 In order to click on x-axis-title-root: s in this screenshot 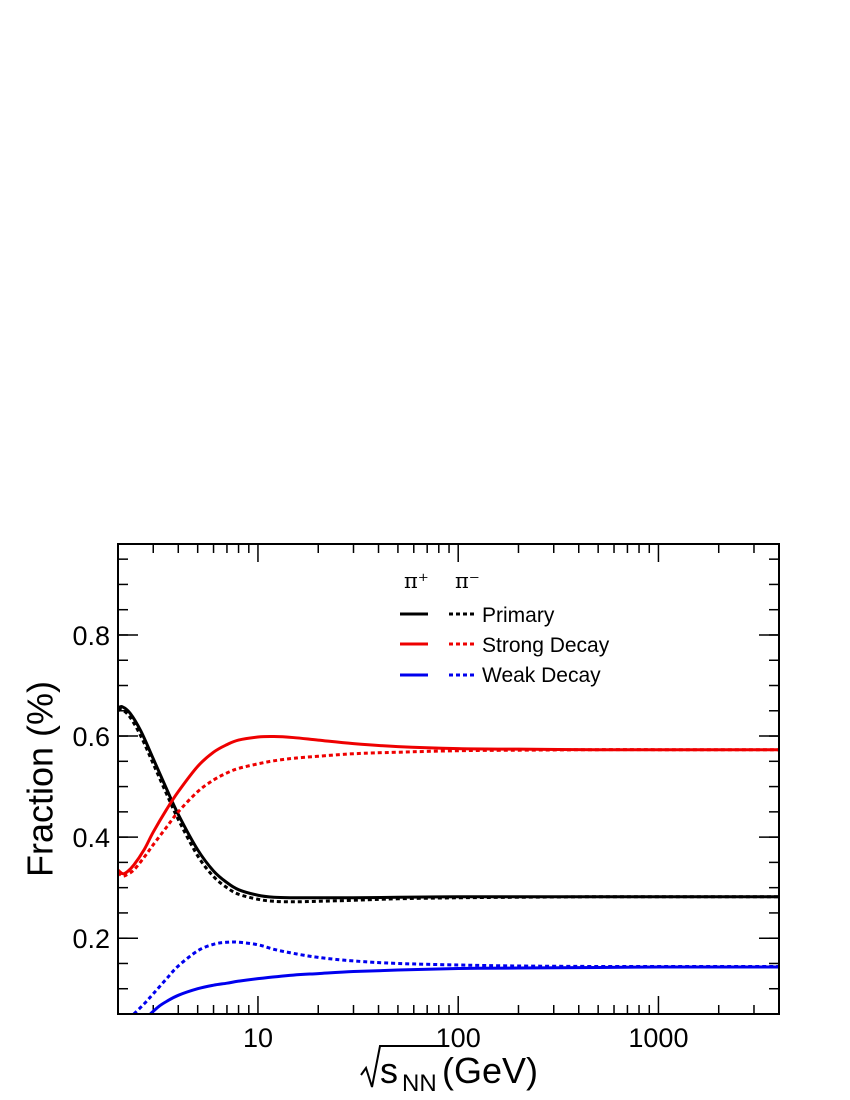, I will do `click(389, 1070)`.